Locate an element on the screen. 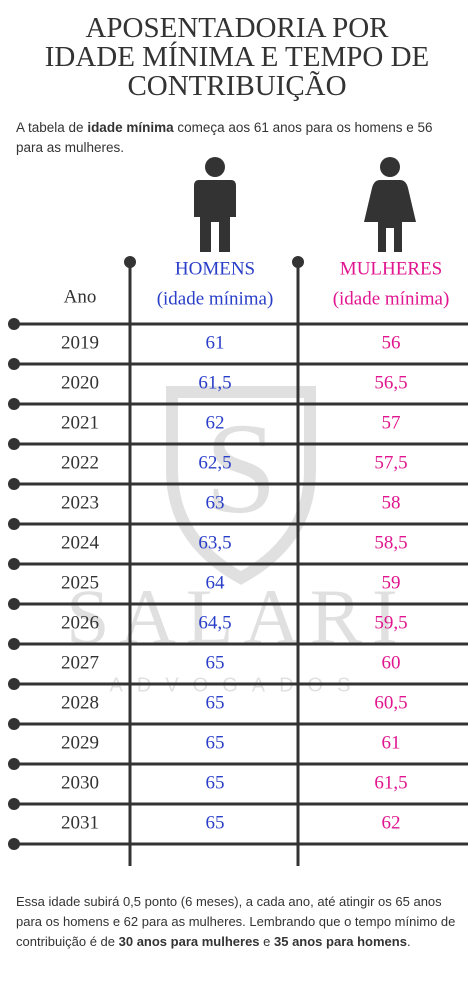  column-header: MULHERES is located at coordinates (391, 268).